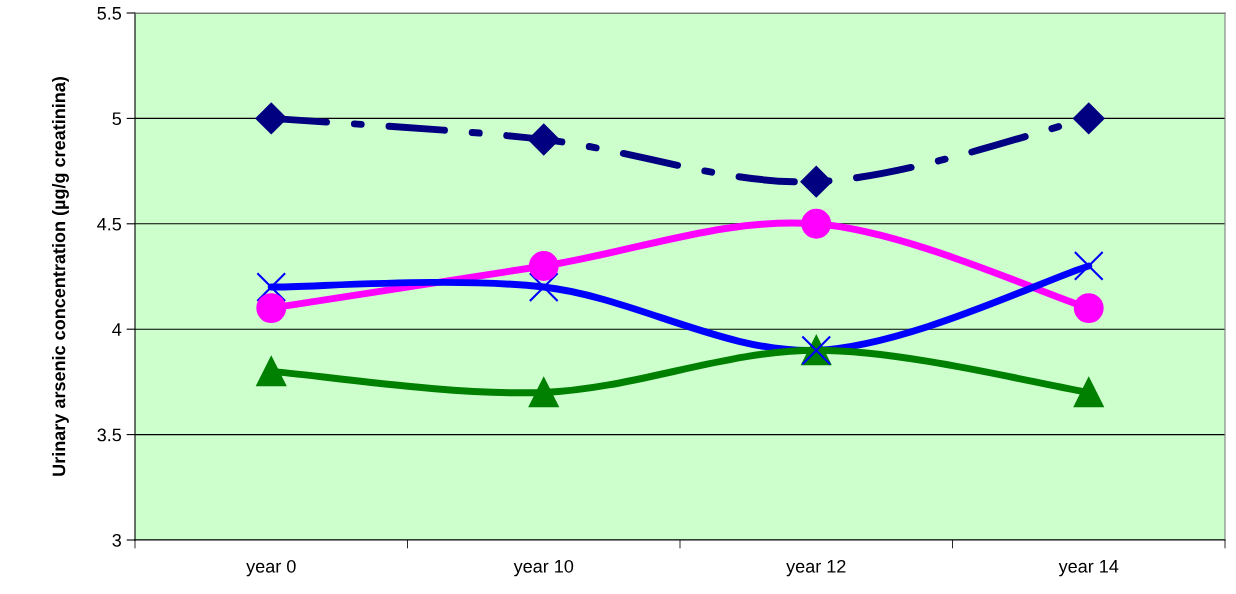  What do you see at coordinates (60, 276) in the screenshot?
I see `y-axis-title: Urinary arsenic concentration (µg/g creatinina)` at bounding box center [60, 276].